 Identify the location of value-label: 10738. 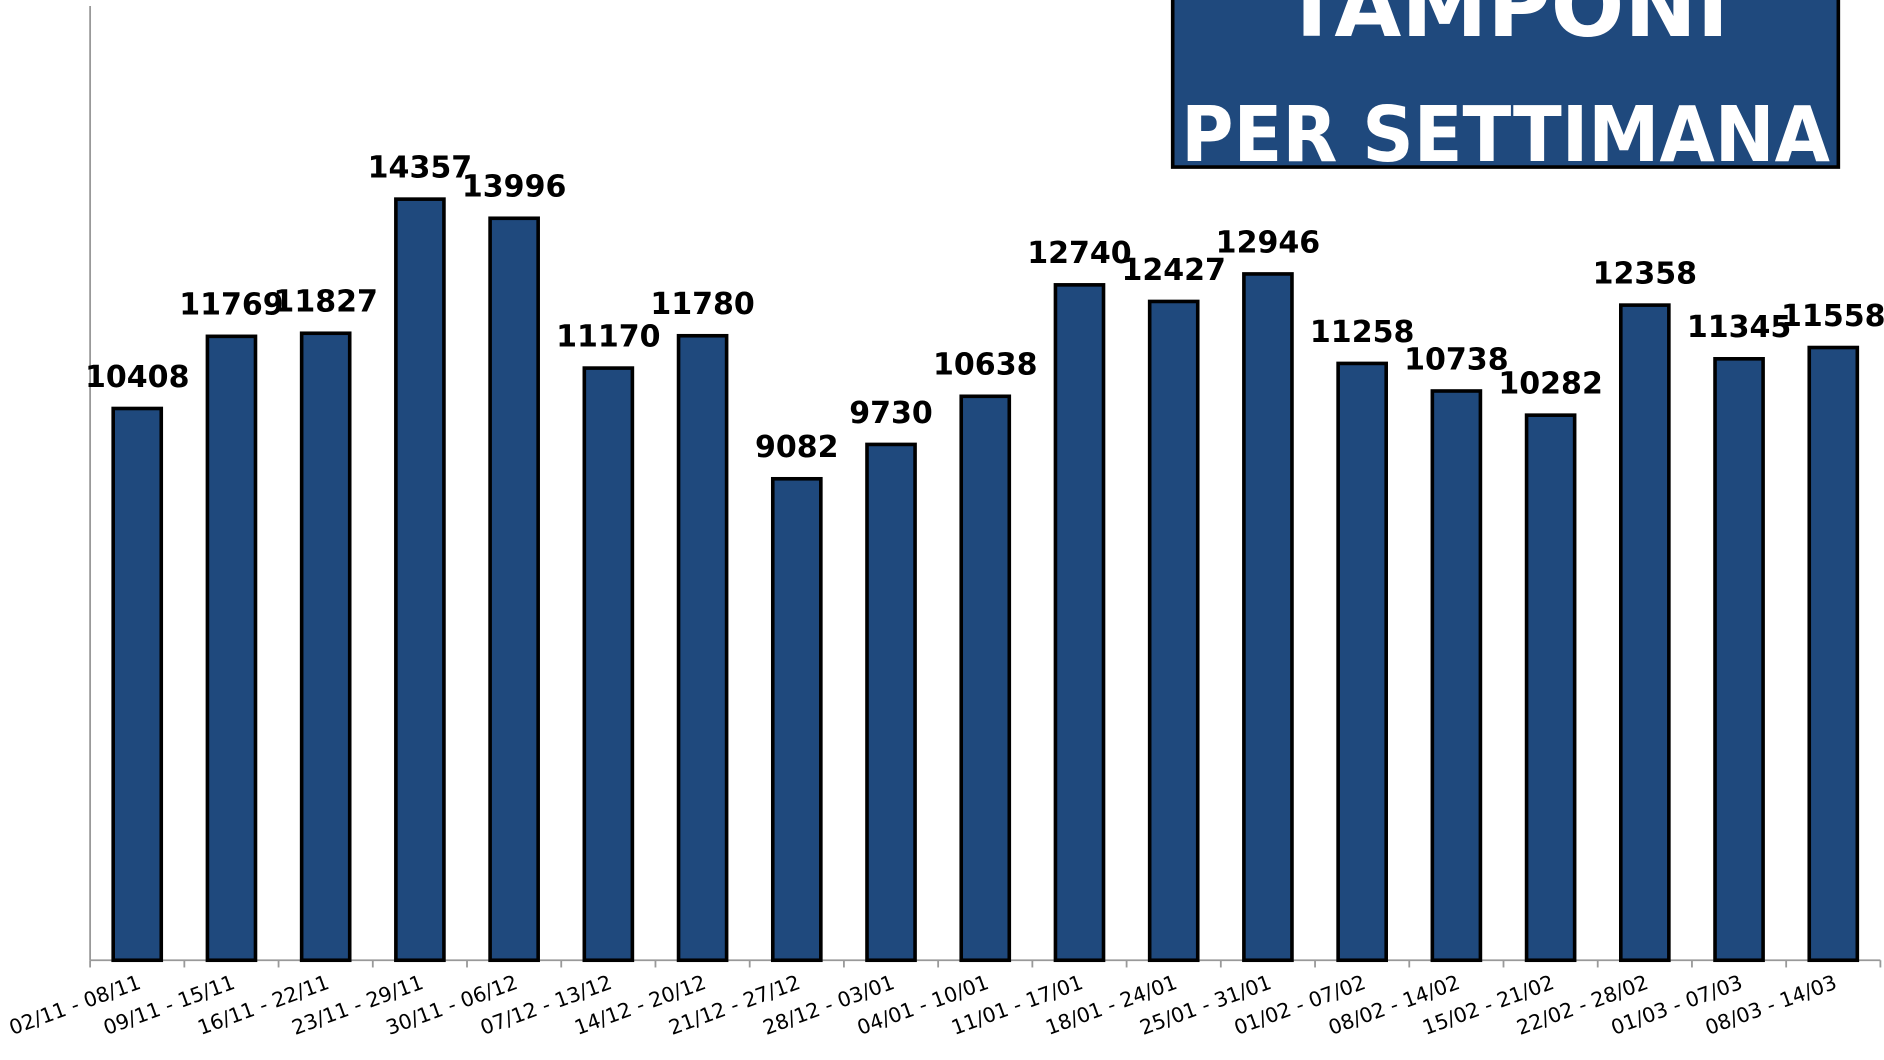
(1456, 359).